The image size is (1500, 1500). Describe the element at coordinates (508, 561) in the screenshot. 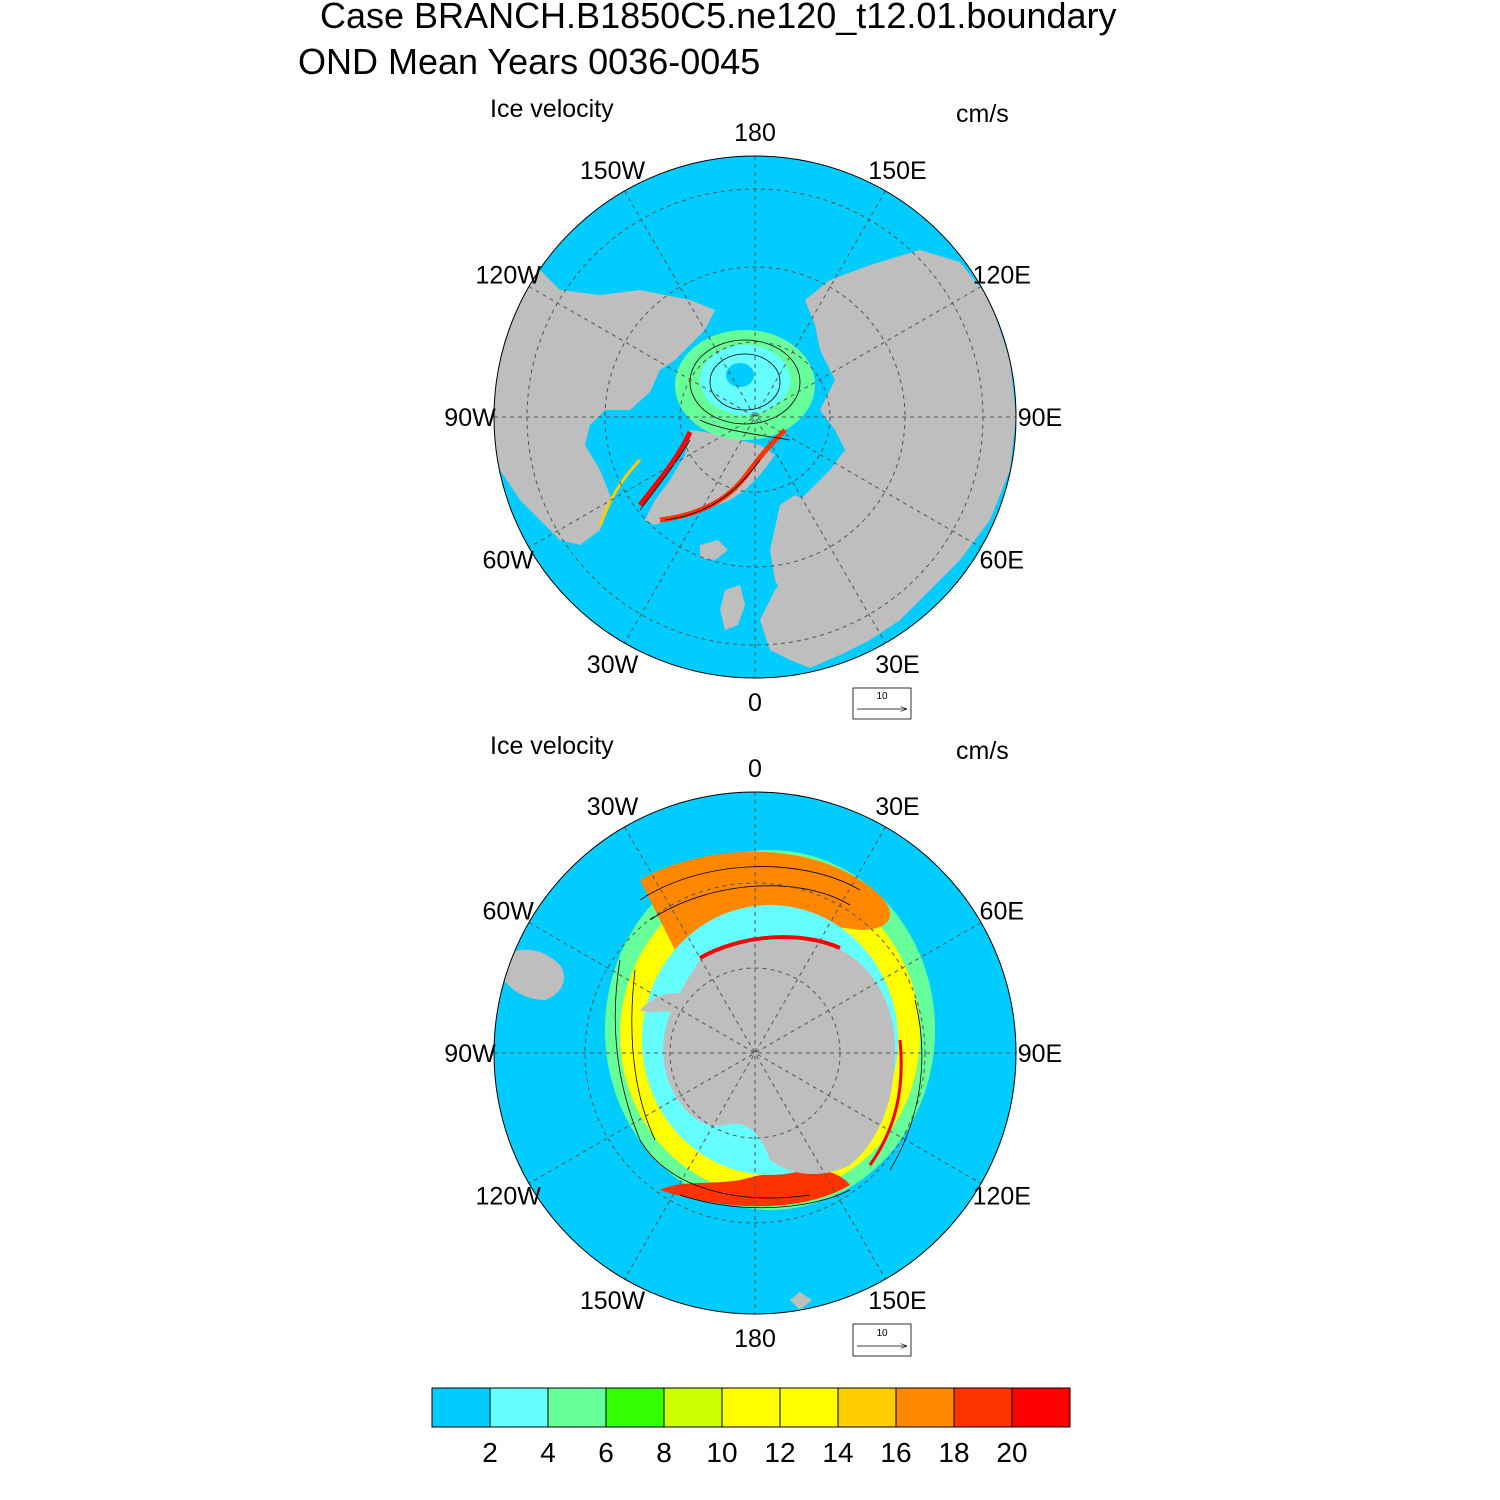

I see `north-lon-label: 60W` at that location.